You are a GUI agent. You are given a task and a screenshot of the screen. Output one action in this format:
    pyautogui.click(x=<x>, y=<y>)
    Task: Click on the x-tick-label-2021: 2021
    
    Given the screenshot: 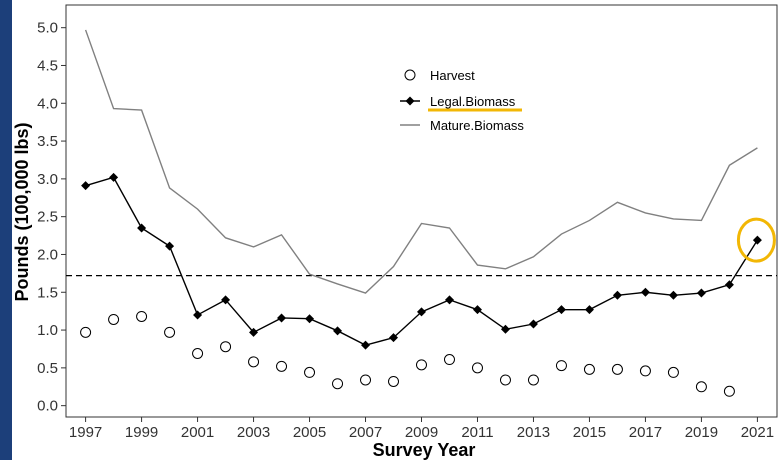 What is the action you would take?
    pyautogui.click(x=757, y=432)
    